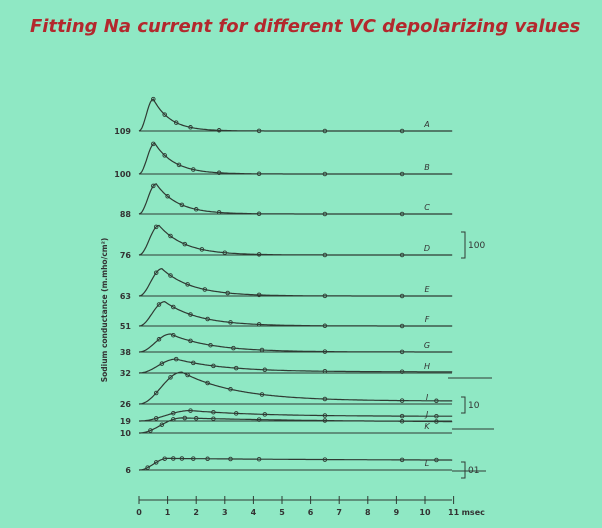 The image size is (602, 528). What do you see at coordinates (126, 433) in the screenshot?
I see `depolarization-label-K: 10` at bounding box center [126, 433].